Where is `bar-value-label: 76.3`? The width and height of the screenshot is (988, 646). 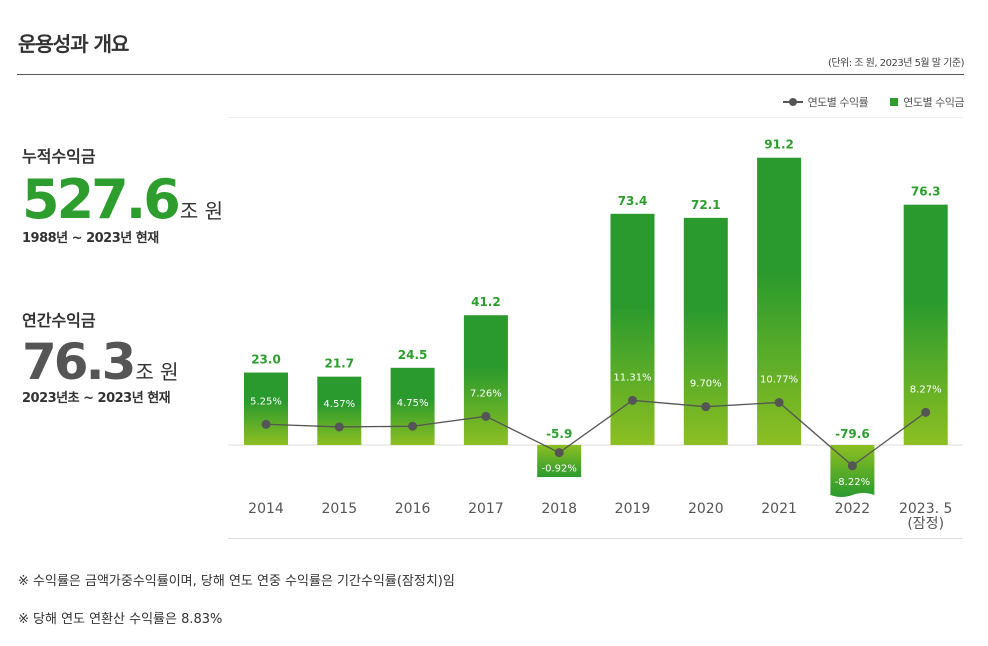
bar-value-label: 76.3 is located at coordinates (926, 192).